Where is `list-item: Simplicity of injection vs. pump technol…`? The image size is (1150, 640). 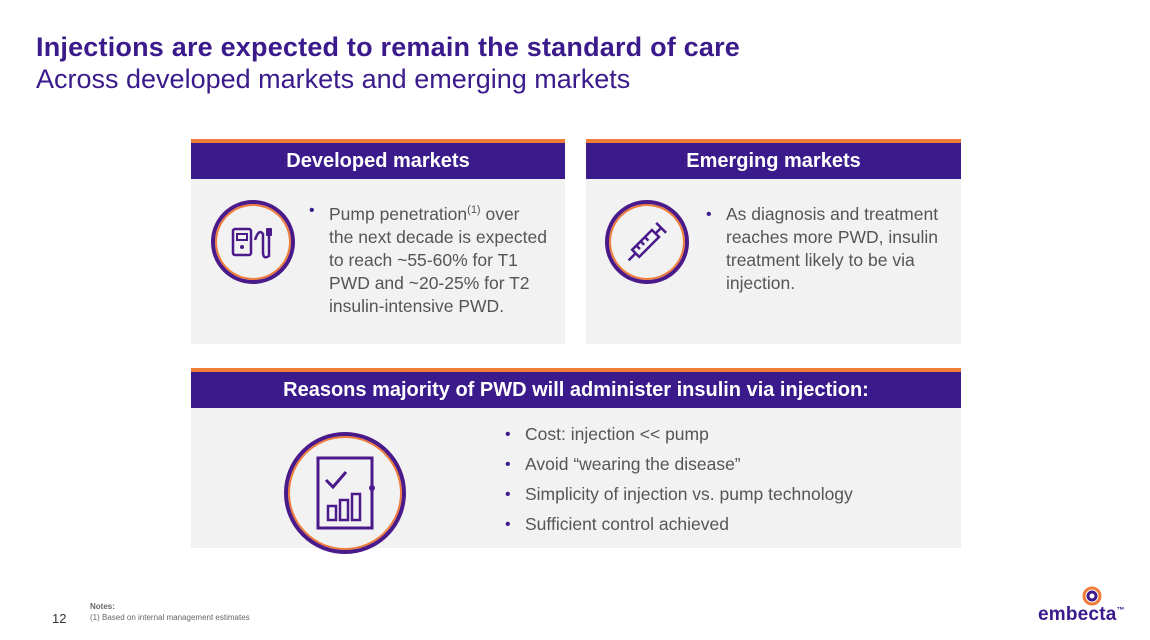 list-item: Simplicity of injection vs. pump technol… is located at coordinates (723, 494).